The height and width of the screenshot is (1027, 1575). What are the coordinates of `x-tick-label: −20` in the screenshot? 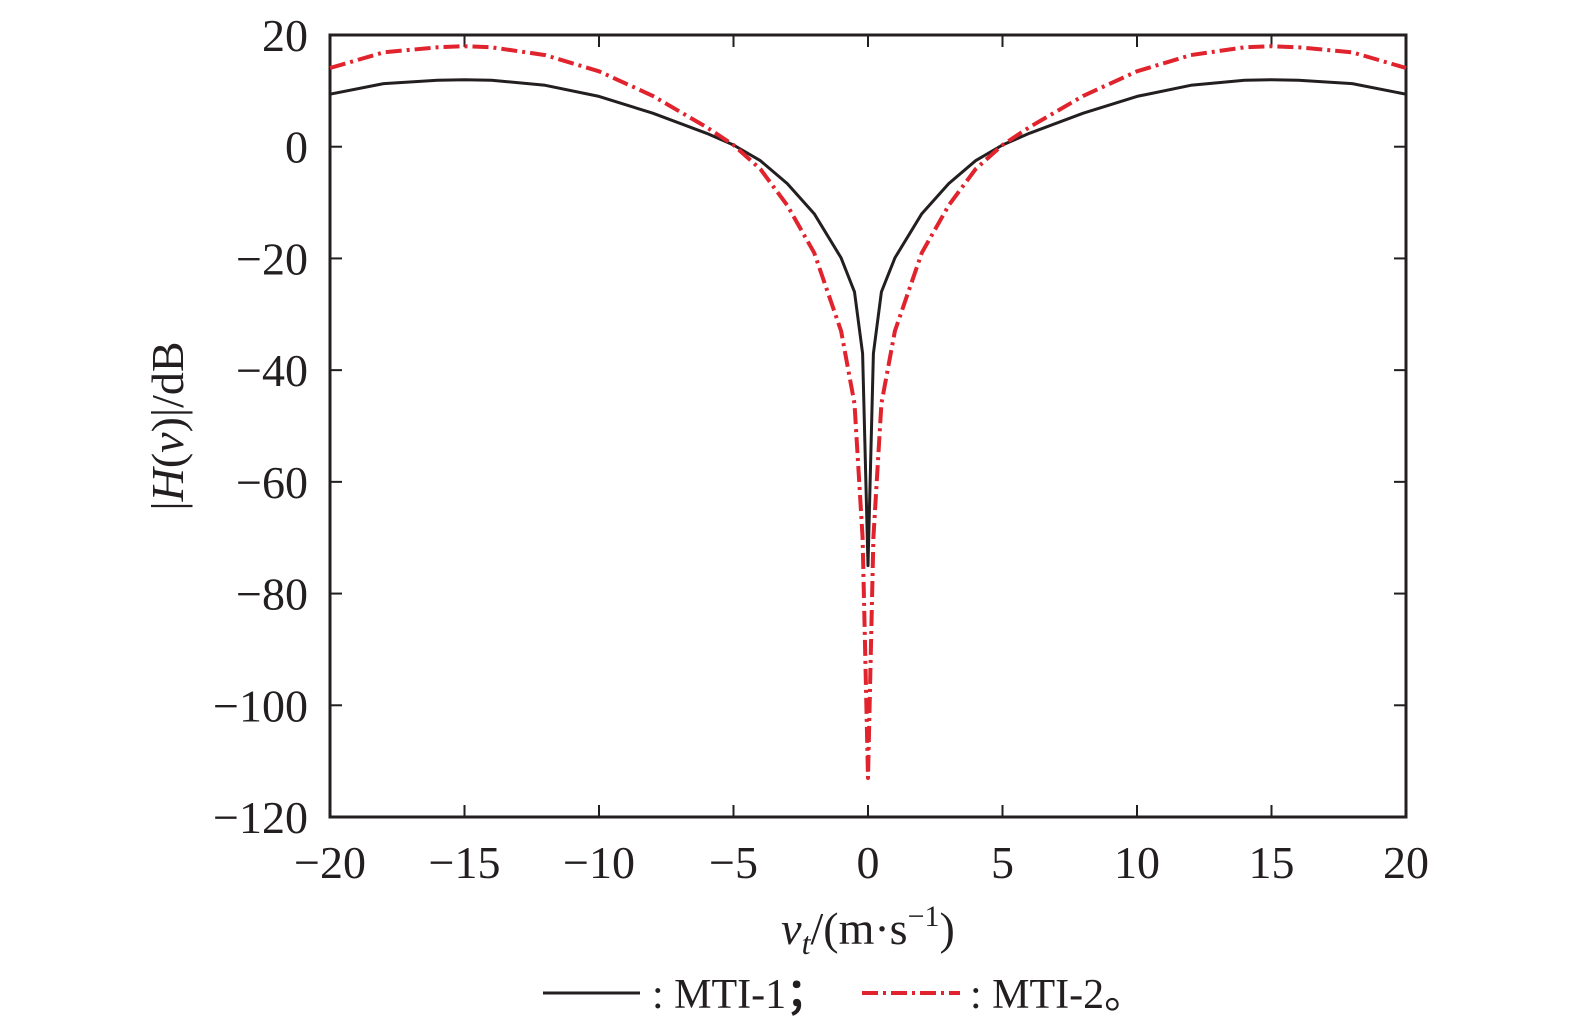 It's located at (330, 862).